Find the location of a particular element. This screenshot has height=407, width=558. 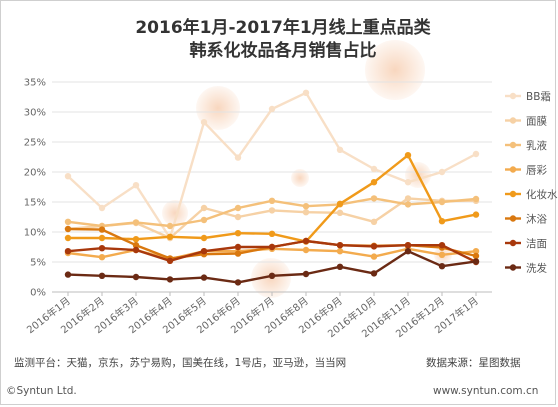

chart-title-line1: 2016年1月-2017年1月线上重点品类 is located at coordinates (283, 27).